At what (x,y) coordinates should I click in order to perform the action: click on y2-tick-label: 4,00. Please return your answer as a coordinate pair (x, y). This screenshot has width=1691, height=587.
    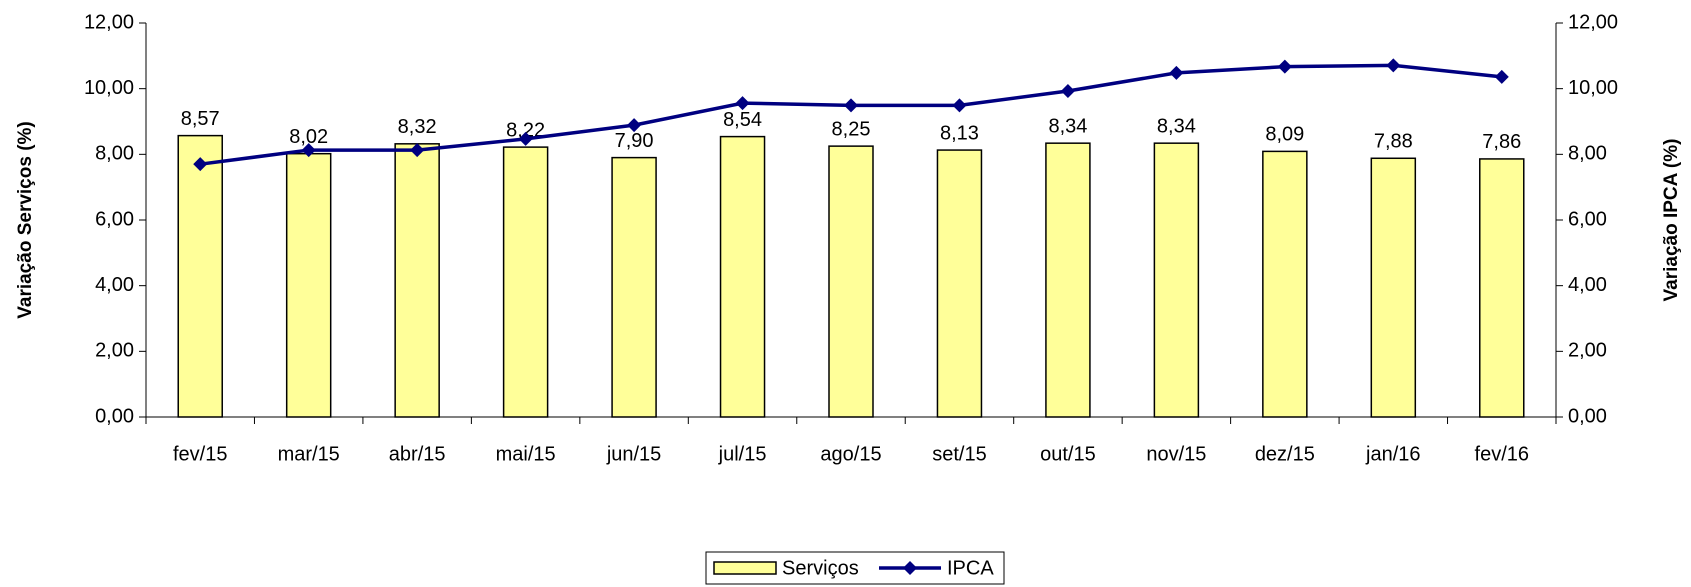
    Looking at the image, I should click on (1587, 285).